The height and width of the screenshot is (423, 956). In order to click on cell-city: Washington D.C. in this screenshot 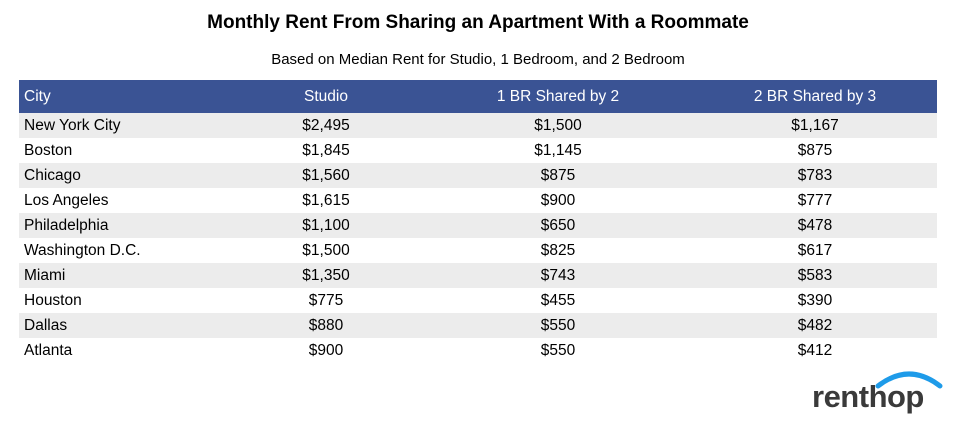, I will do `click(124, 250)`.